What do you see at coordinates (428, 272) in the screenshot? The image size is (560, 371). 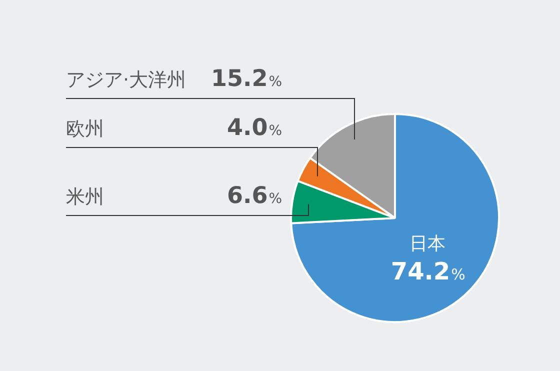 I see `data-label: 74.2%` at bounding box center [428, 272].